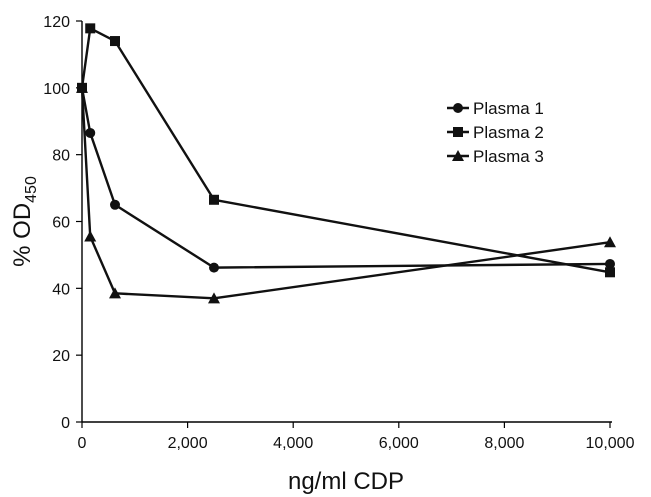 This screenshot has width=651, height=497. Describe the element at coordinates (504, 443) in the screenshot. I see `x-tick-label: 8,000` at that location.